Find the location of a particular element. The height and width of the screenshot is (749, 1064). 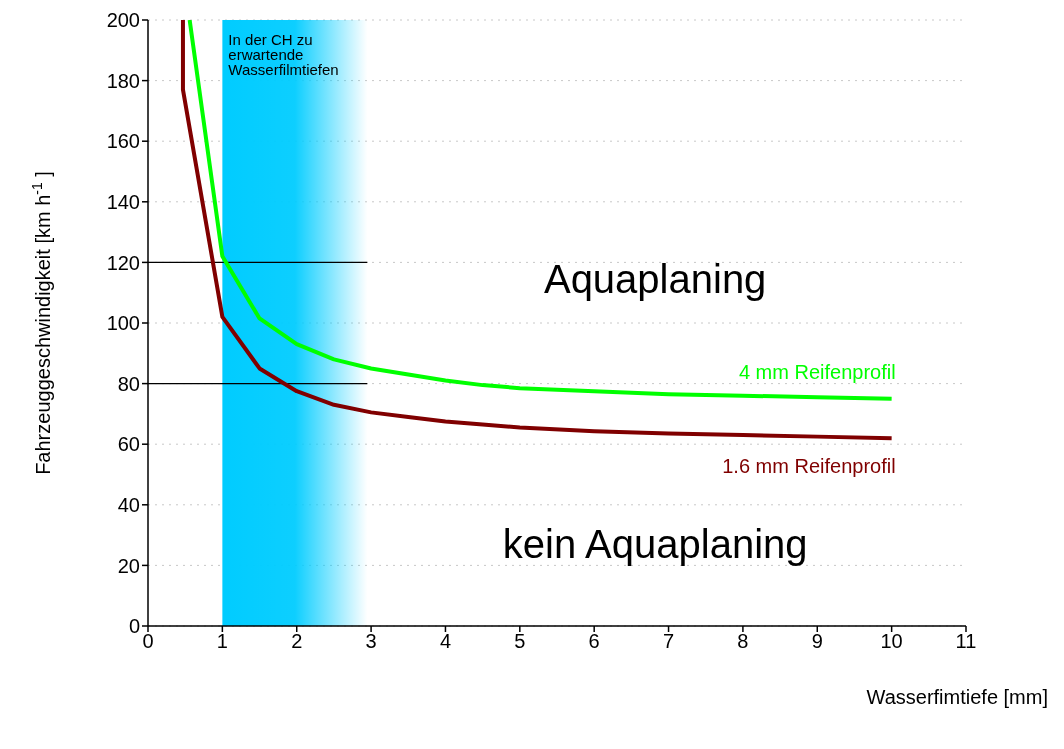

annotation: kein Aquaplaning is located at coordinates (655, 544).